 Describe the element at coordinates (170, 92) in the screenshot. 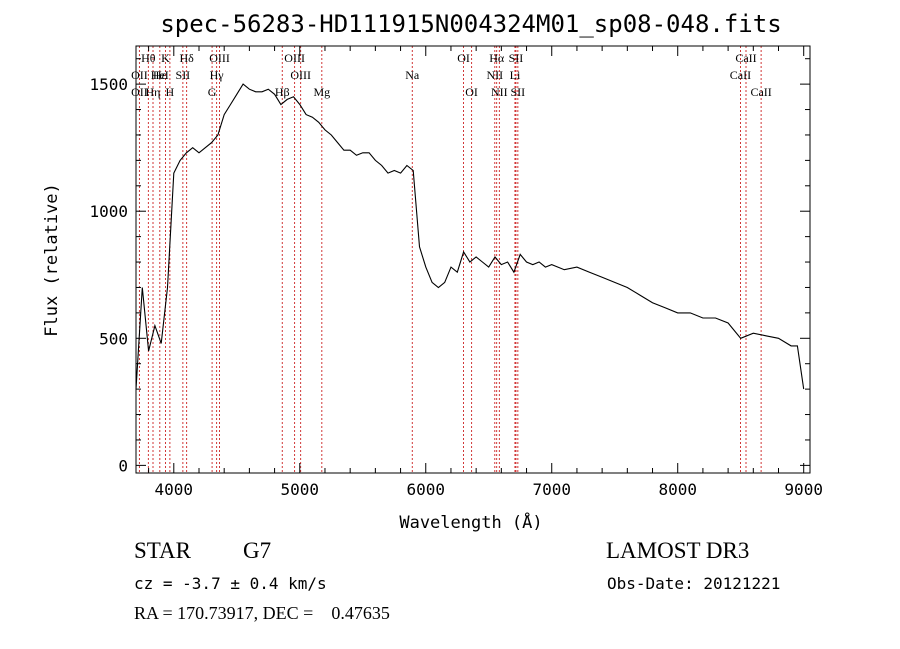

I see `line-marker-label: H` at that location.